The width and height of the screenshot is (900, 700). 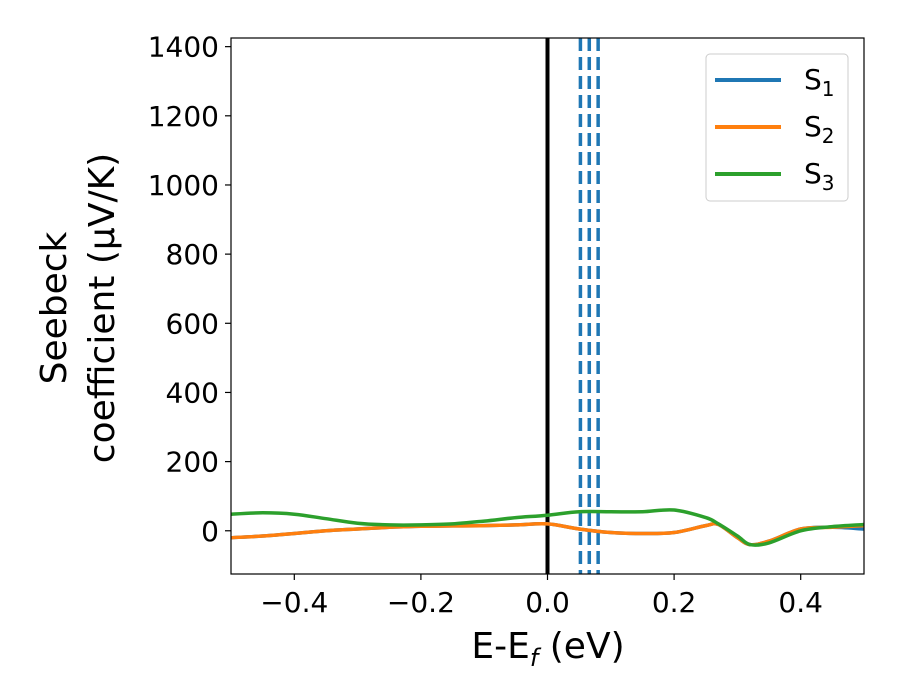 I want to click on y-tick-label: 600, so click(x=192, y=323).